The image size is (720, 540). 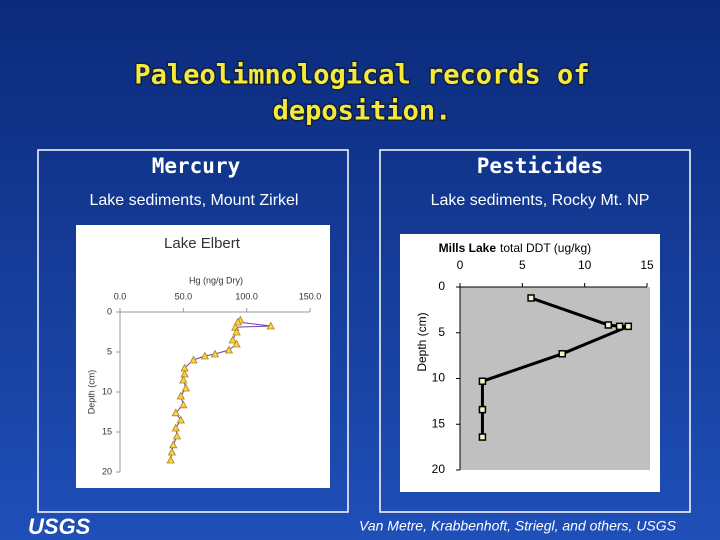 I want to click on x-tick-label: 0.0, so click(x=120, y=296).